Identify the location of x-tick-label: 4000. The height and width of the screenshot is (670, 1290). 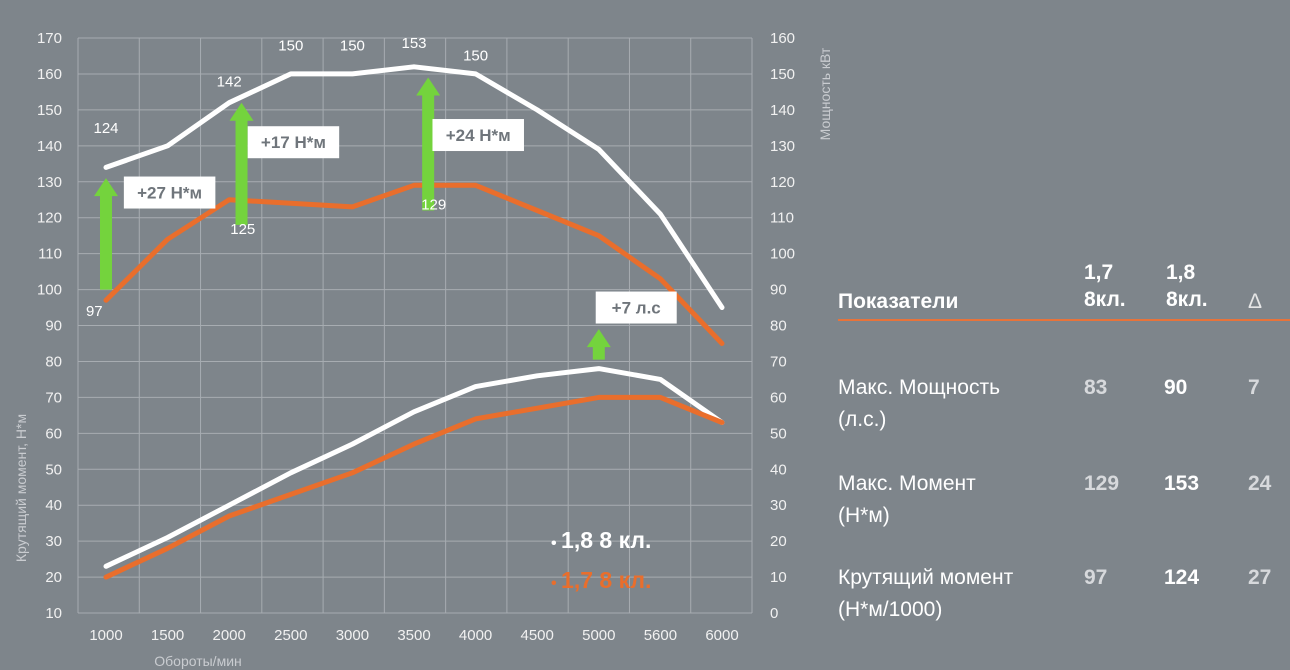
(475, 635).